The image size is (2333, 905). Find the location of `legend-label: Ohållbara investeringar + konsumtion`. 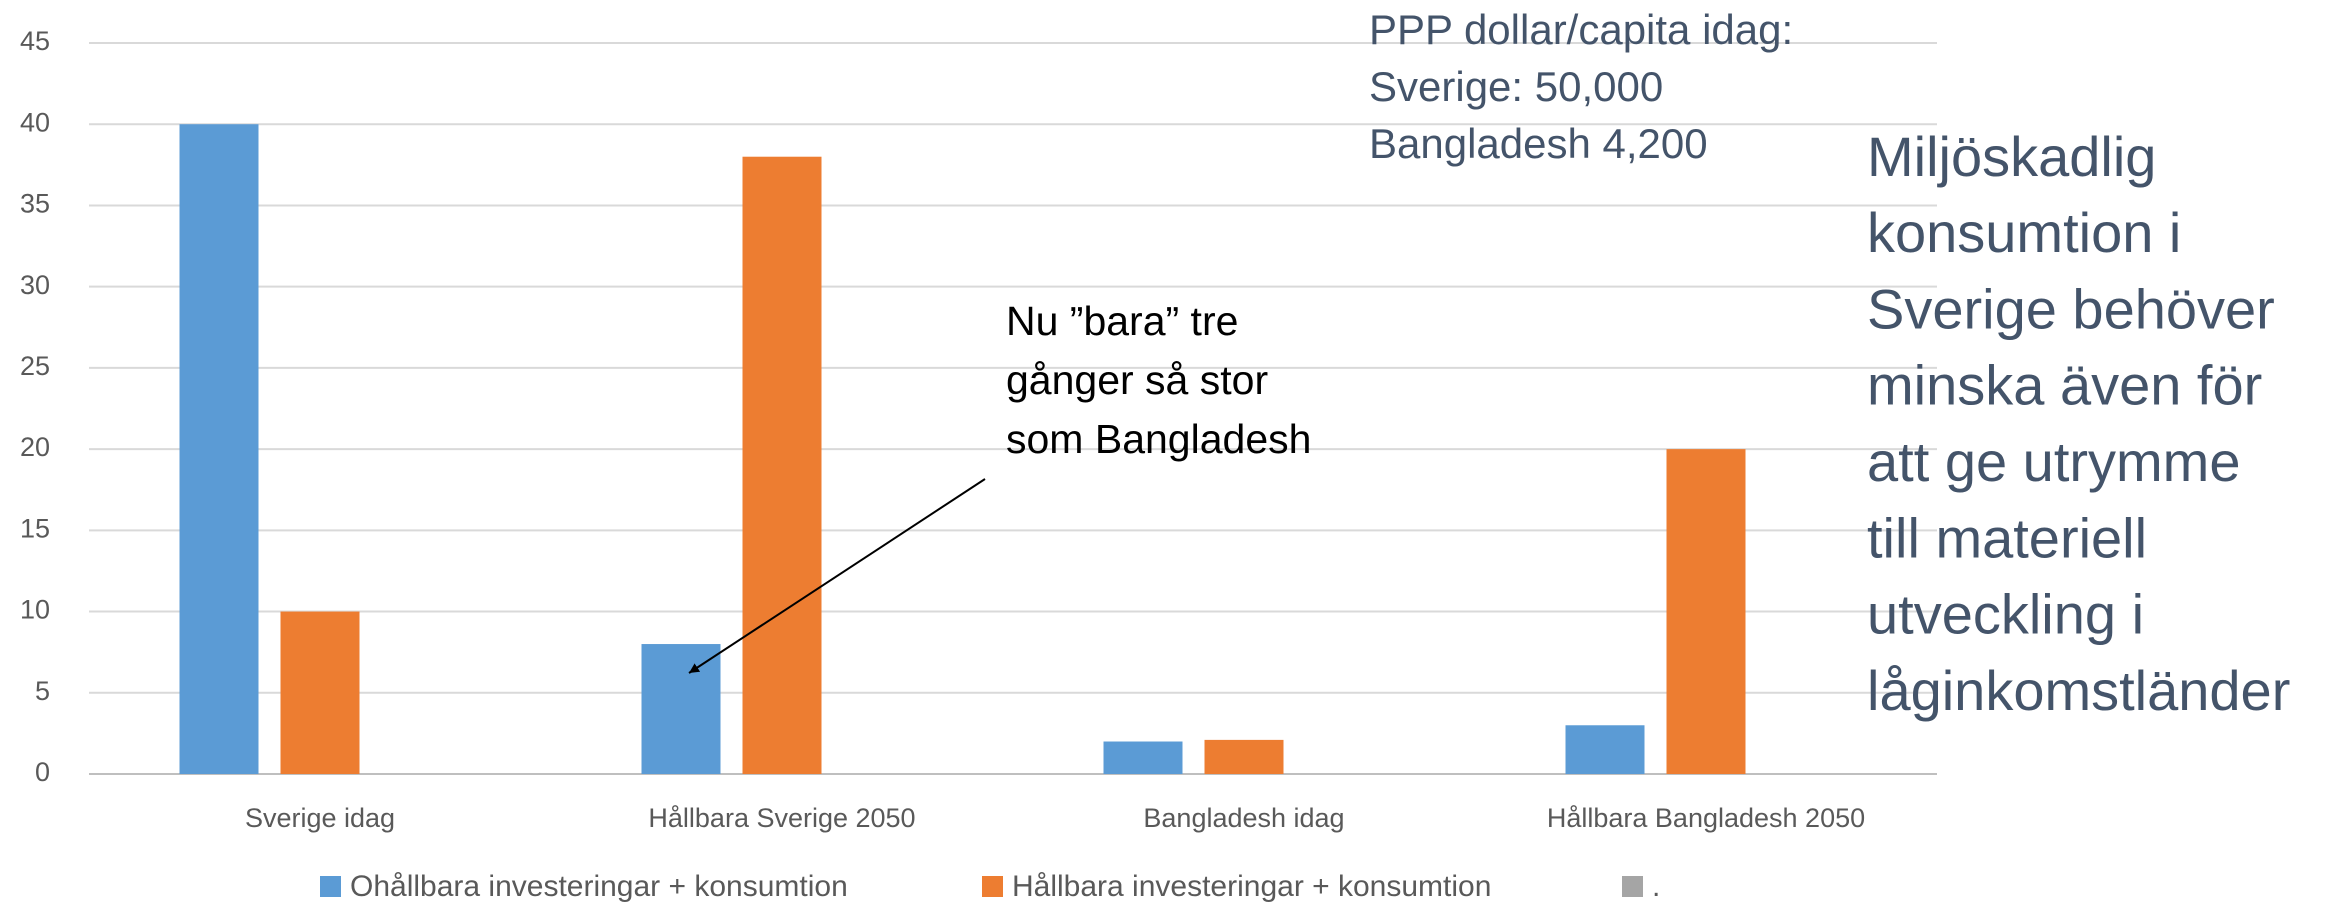

legend-label: Ohållbara investeringar + konsumtion is located at coordinates (599, 886).